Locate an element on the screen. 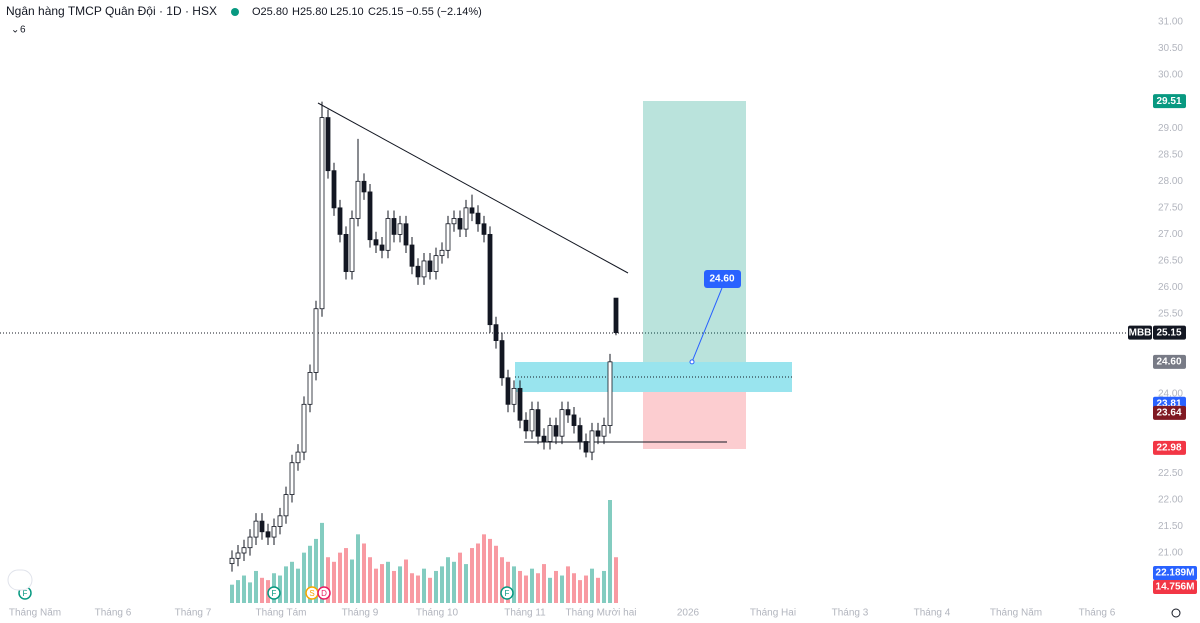  y-tick-label: 22.50 is located at coordinates (1170, 473).